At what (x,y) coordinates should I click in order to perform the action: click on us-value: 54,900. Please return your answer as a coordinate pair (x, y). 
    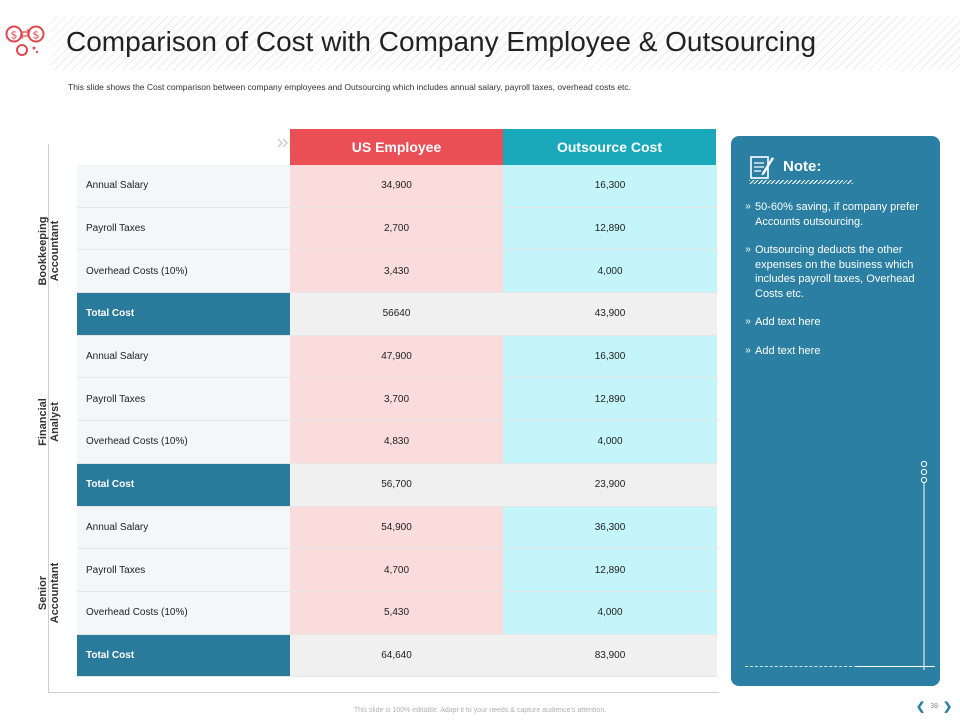
    Looking at the image, I should click on (396, 527).